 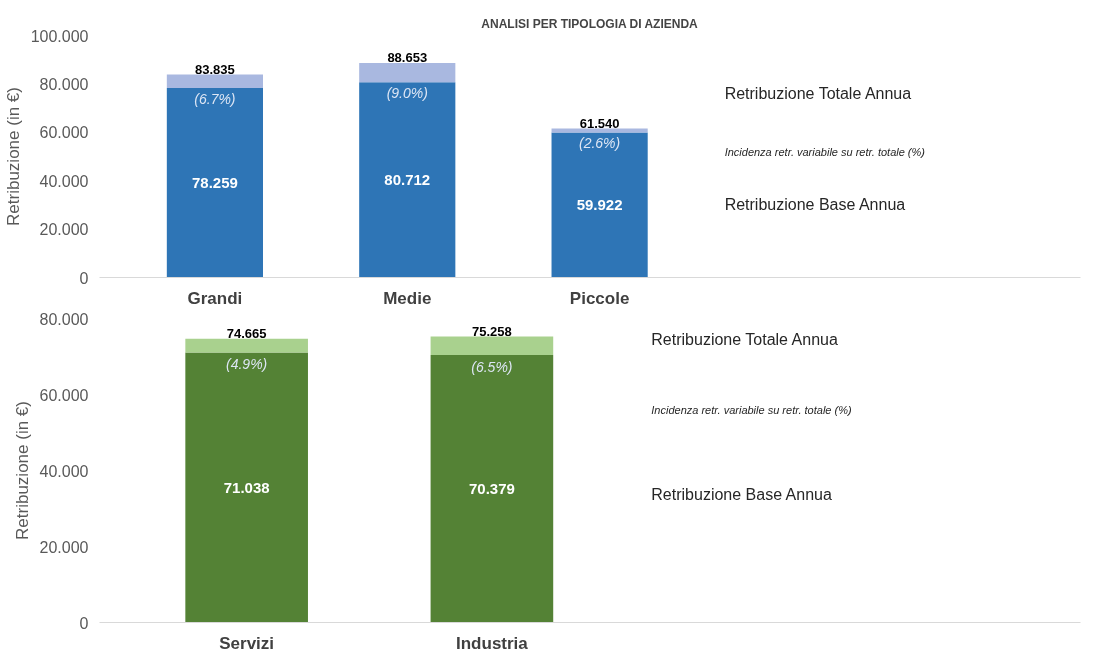 I want to click on annotation: (6.7%), so click(x=215, y=99).